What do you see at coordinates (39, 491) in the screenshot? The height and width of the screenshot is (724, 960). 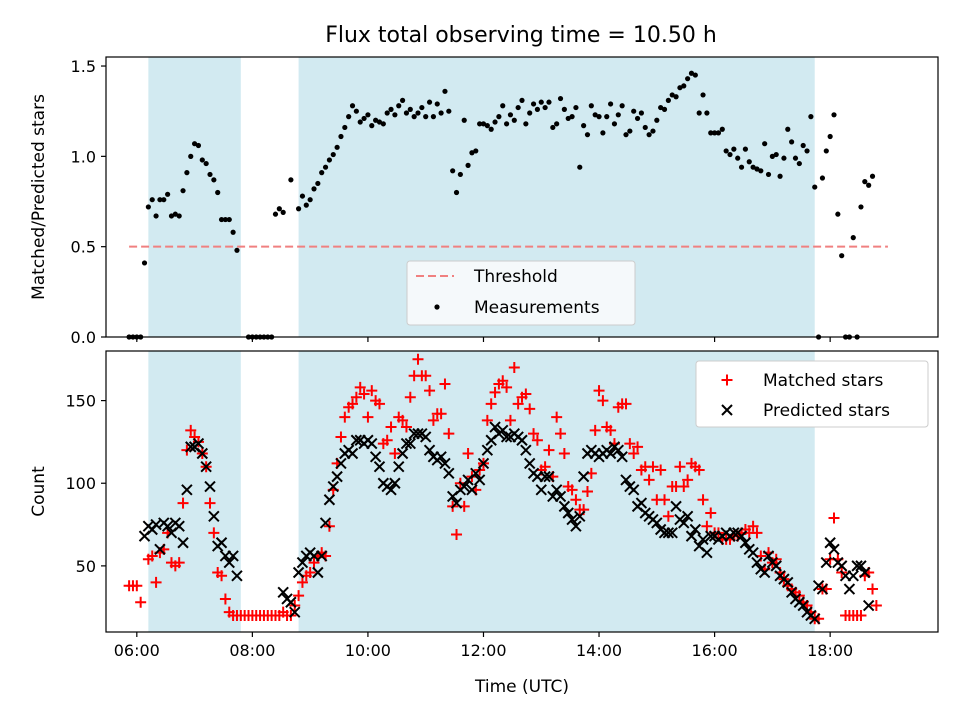 I see `y-axis-label: Count` at bounding box center [39, 491].